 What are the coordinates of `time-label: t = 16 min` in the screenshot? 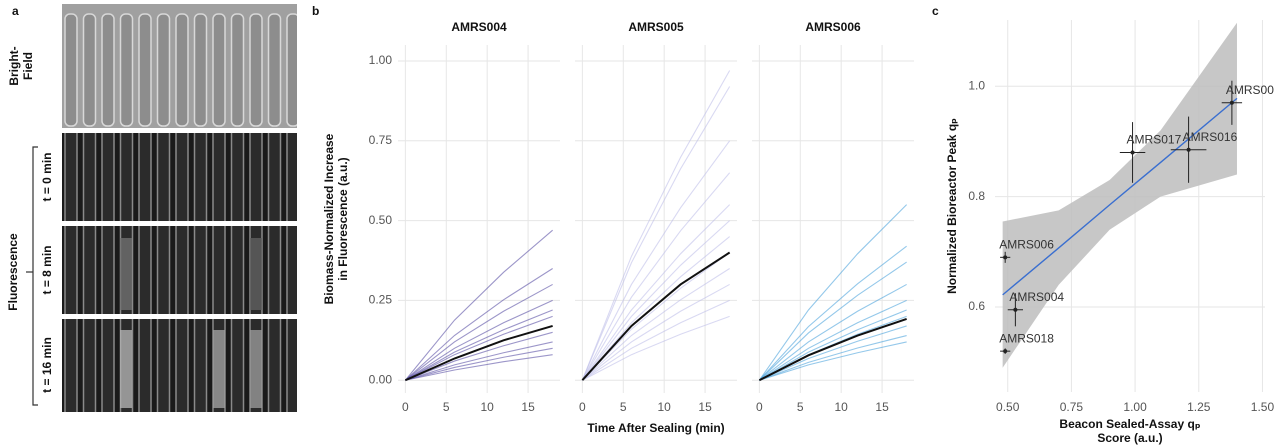 It's located at (47, 365).